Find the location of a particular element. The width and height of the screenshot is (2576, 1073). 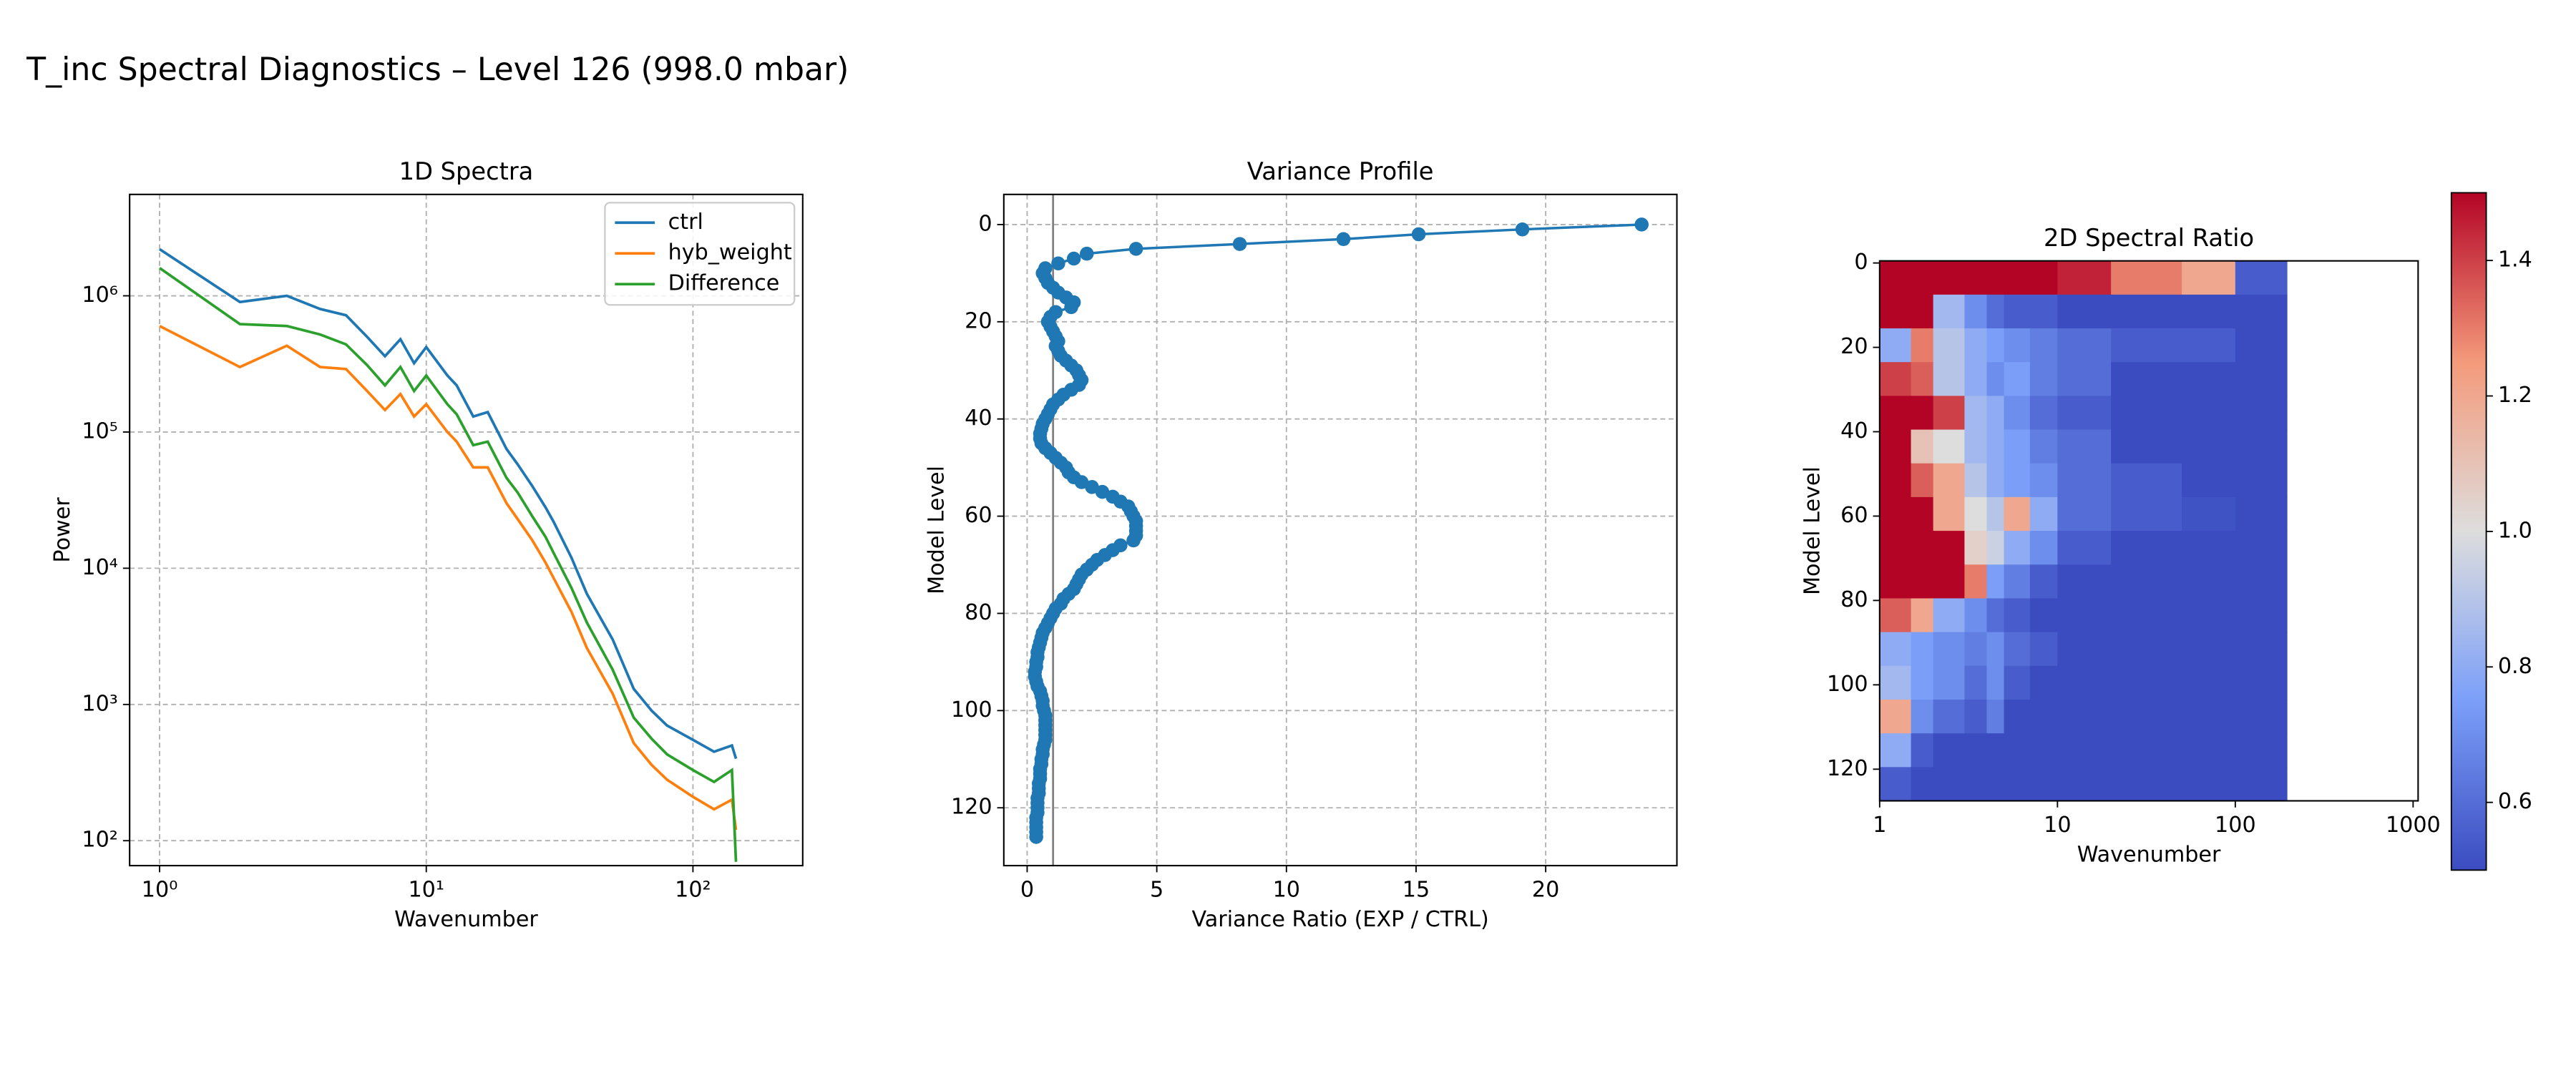

y-tick-label: 10⁵ is located at coordinates (100, 431).